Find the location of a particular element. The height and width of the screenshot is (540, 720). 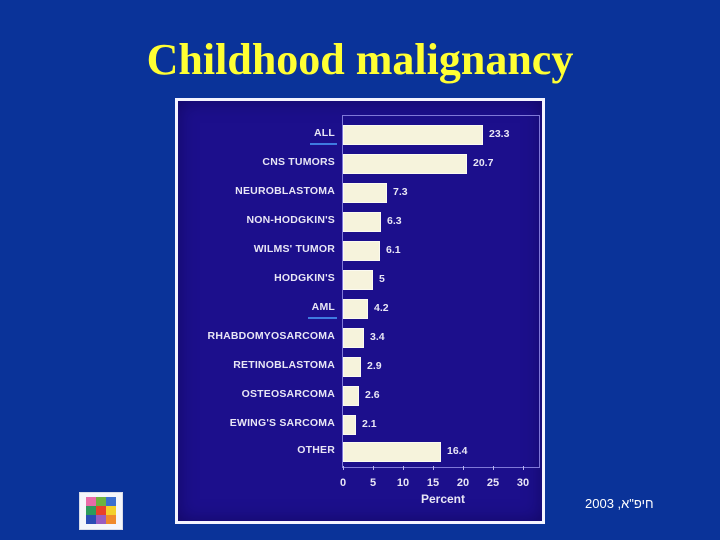

x-tick-label: 5 is located at coordinates (373, 483).